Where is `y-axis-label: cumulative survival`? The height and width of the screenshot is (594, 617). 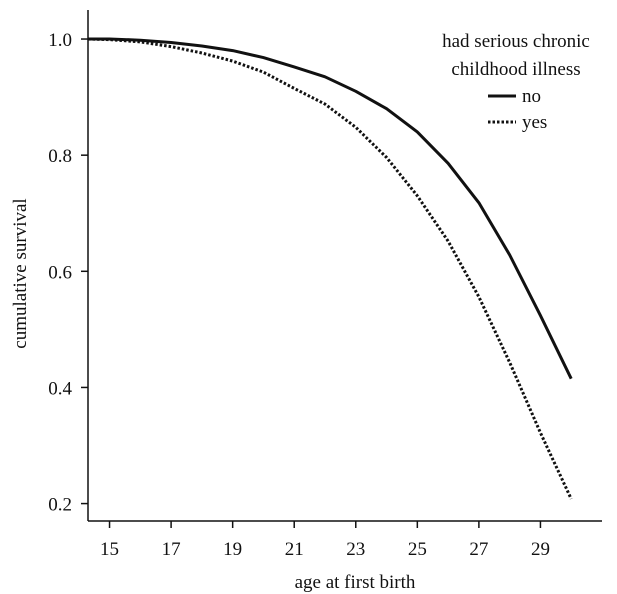 y-axis-label: cumulative survival is located at coordinates (20, 273).